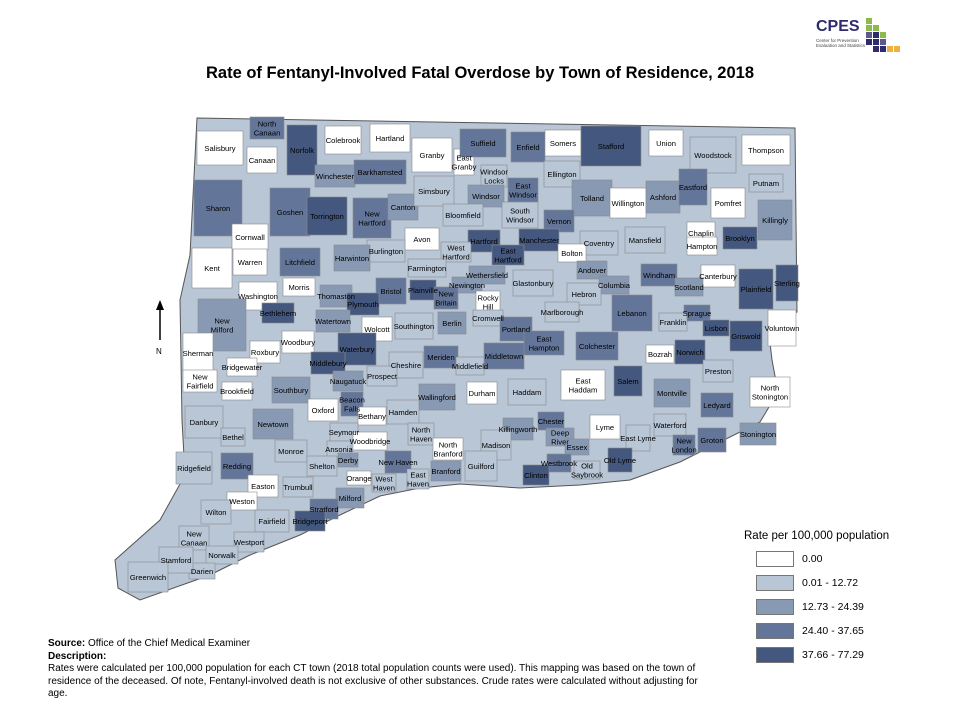 The width and height of the screenshot is (960, 720). I want to click on town-label: Trumbull, so click(298, 487).